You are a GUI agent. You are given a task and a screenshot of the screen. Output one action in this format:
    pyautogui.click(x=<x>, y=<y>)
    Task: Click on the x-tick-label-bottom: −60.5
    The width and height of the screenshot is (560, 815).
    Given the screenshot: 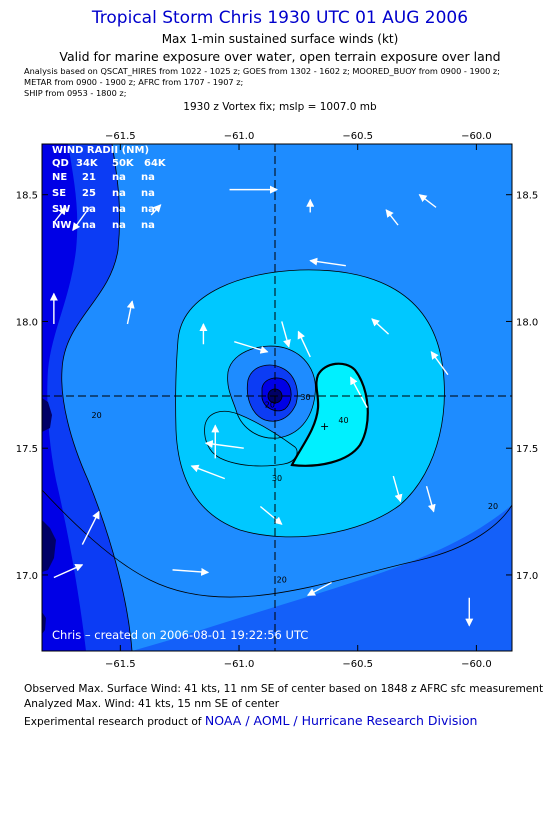 What is the action you would take?
    pyautogui.click(x=357, y=664)
    